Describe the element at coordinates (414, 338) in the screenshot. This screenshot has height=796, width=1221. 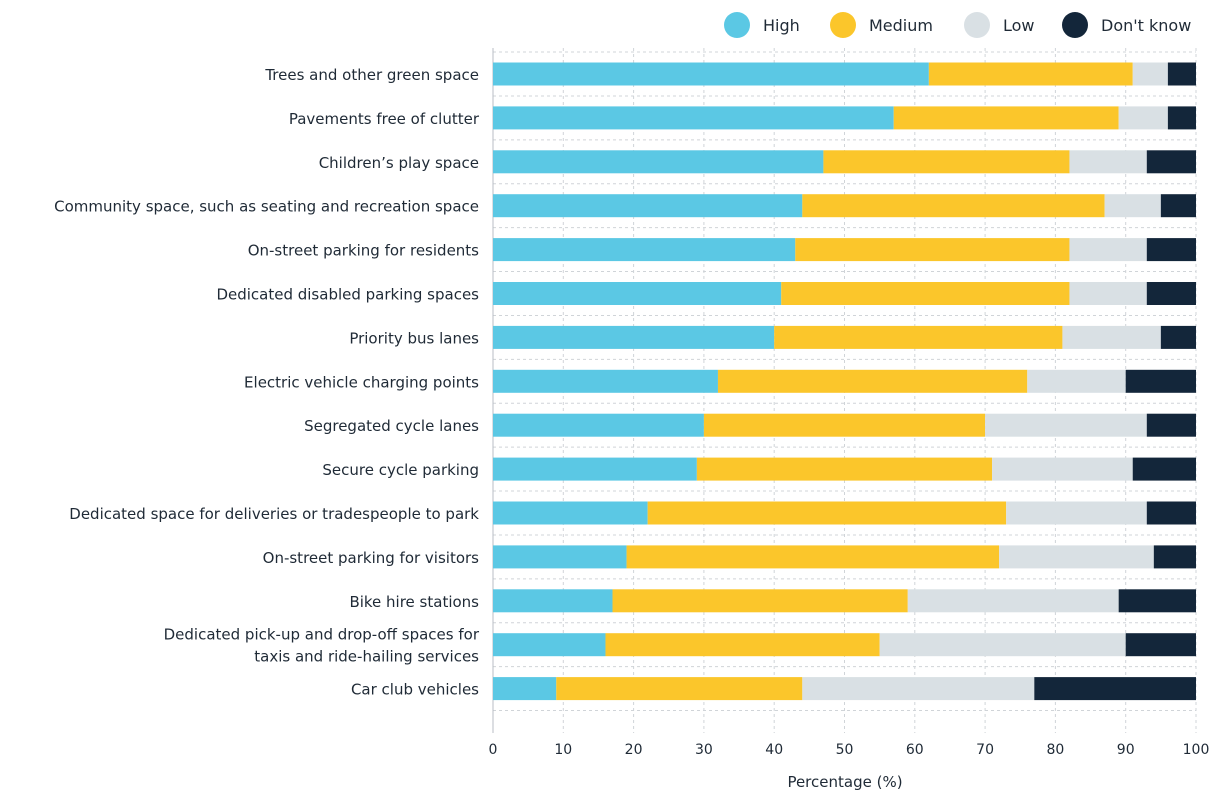
I see `category-label: Priority bus lanes` at that location.